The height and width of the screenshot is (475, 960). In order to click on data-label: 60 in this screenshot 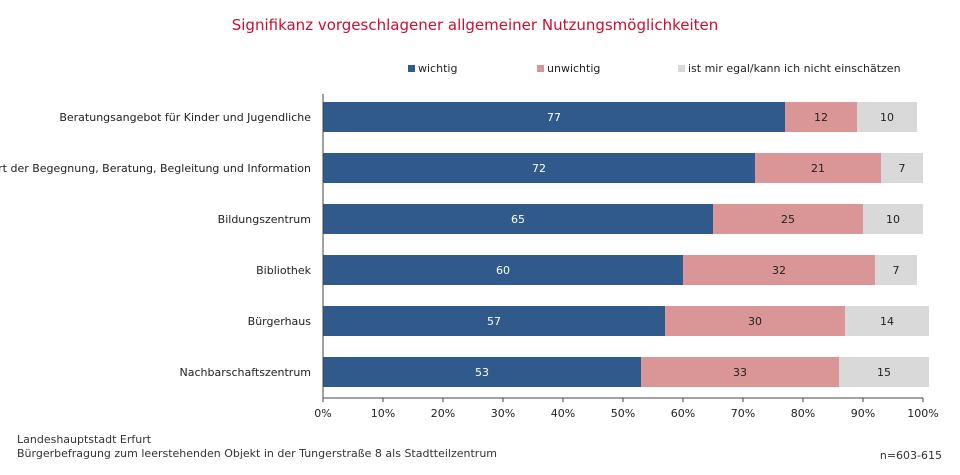, I will do `click(503, 270)`.